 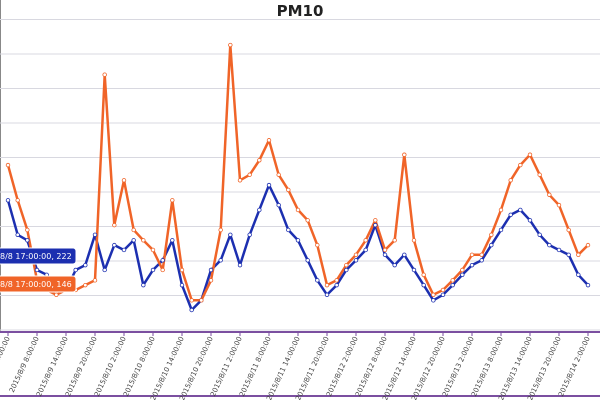 I want to click on x-tick-label: 2015/8/11 14:00:00, so click(x=283, y=367).